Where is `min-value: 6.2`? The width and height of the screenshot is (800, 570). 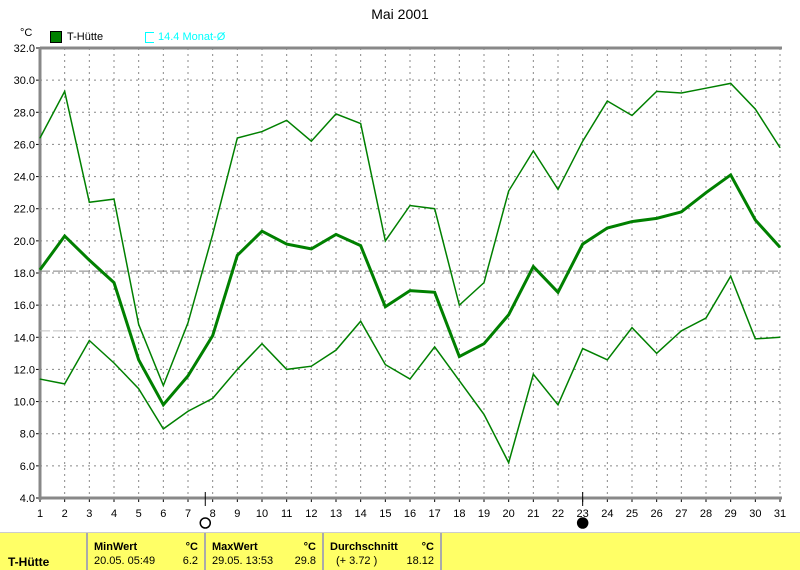
min-value: 6.2 is located at coordinates (190, 561).